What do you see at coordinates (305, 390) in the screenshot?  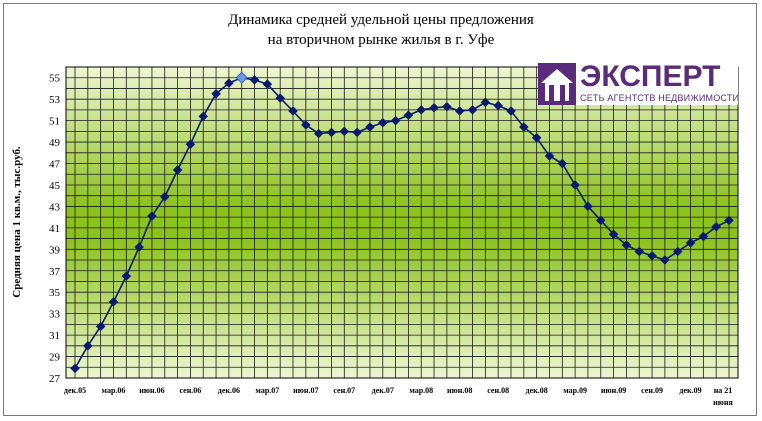 I see `x-tick-label: июн.07` at bounding box center [305, 390].